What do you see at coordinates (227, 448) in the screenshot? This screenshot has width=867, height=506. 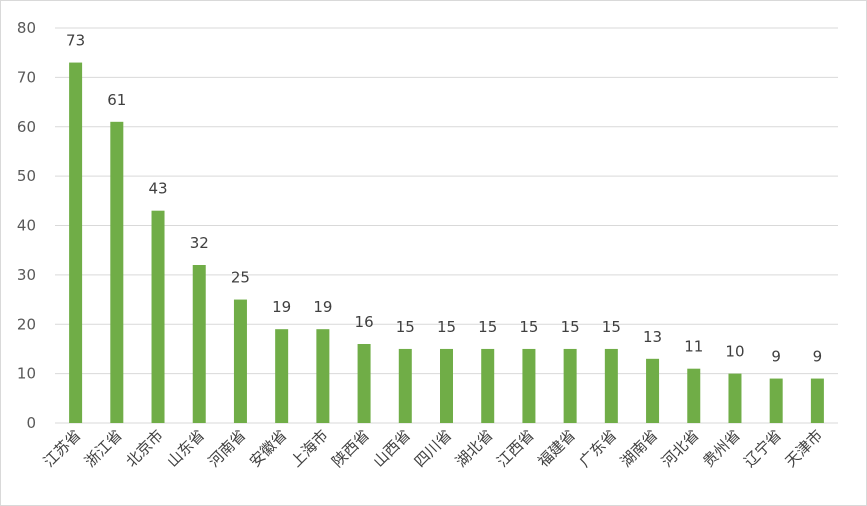 I see `x-tick-label: 河南省` at bounding box center [227, 448].